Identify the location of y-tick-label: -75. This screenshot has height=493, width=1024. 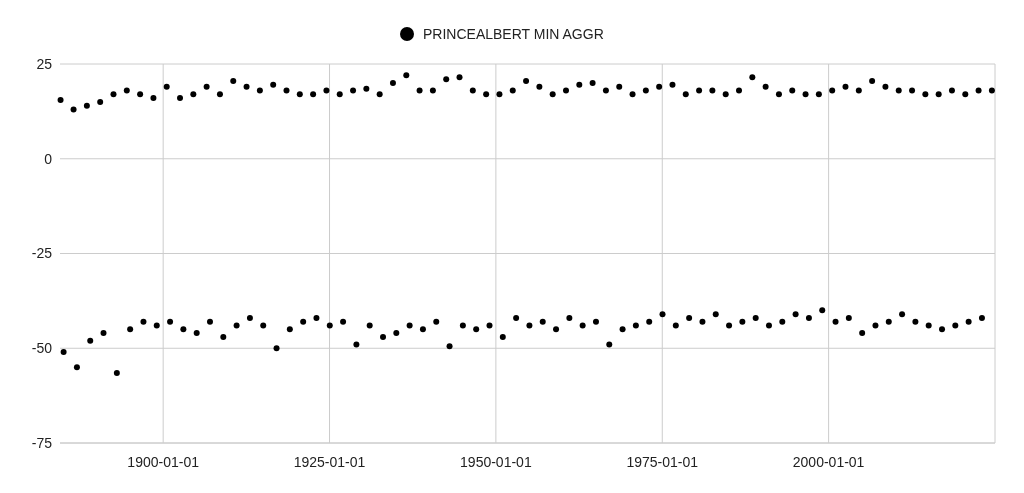
(42, 442).